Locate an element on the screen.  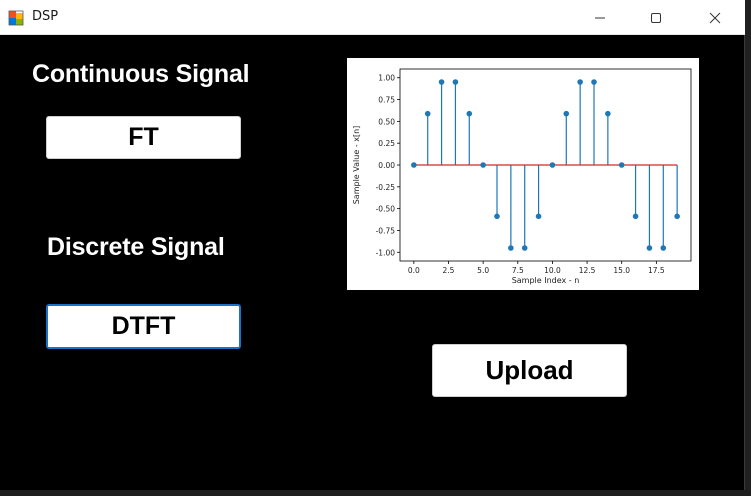
discrete-signal-label: Discrete Signal is located at coordinates (136, 247).